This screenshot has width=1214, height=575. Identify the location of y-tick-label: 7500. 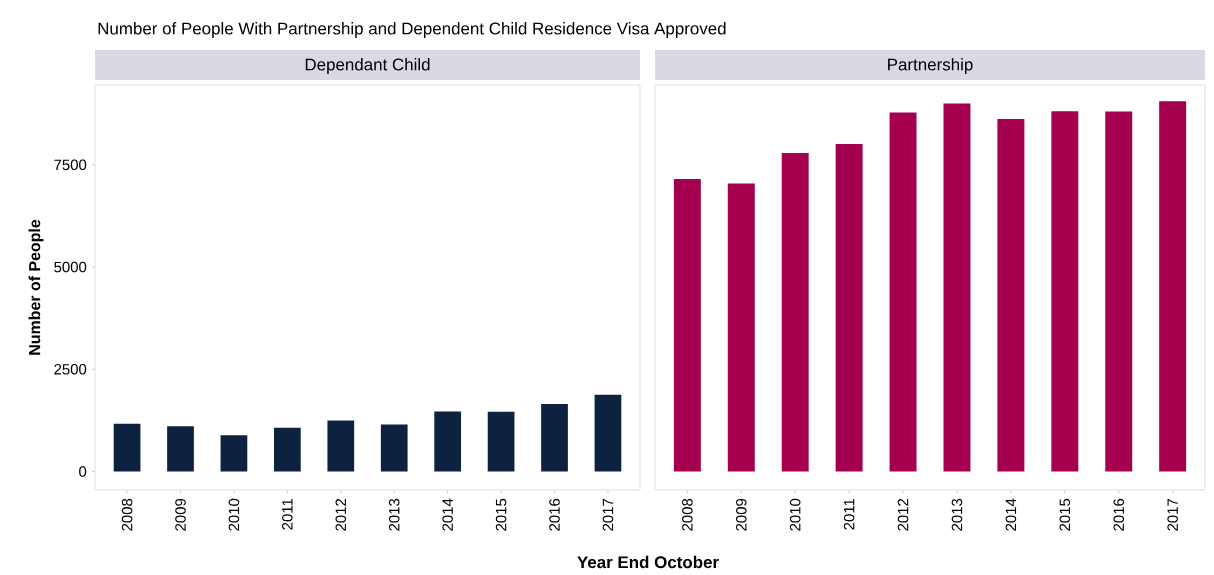
(70, 165).